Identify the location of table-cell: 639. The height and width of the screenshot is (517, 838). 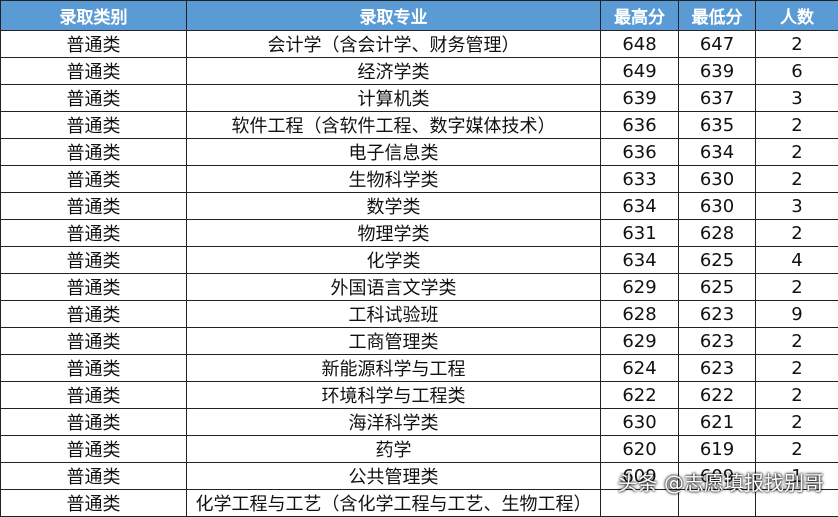
(640, 98).